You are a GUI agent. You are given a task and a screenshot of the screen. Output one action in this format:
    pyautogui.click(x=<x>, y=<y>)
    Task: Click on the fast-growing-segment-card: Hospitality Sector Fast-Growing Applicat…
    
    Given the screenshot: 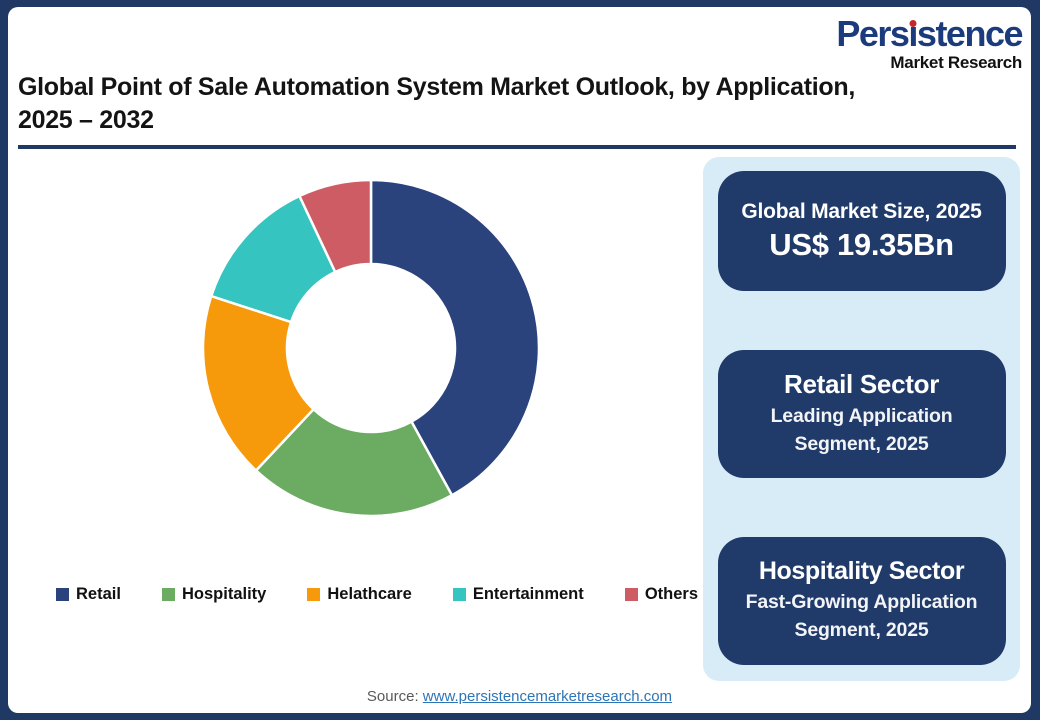 What is the action you would take?
    pyautogui.click(x=861, y=601)
    